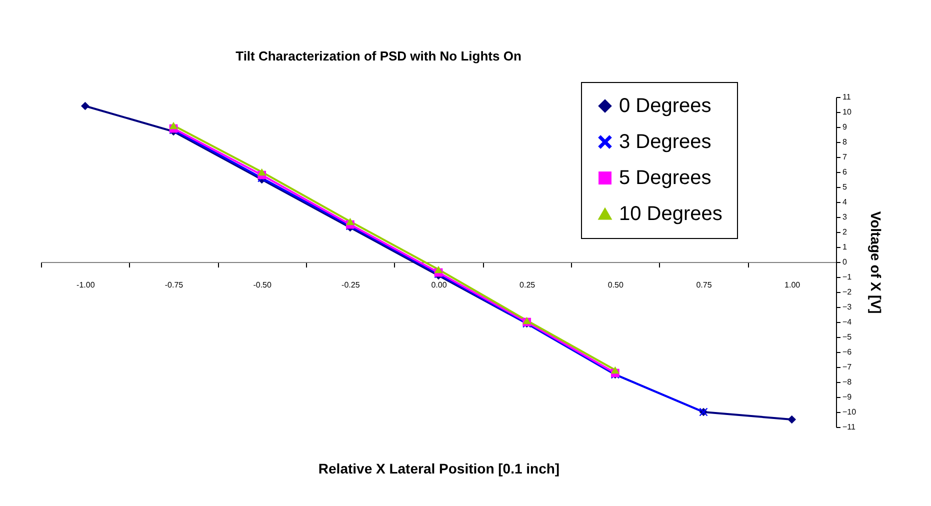 The width and height of the screenshot is (931, 506). I want to click on y-tick-label: 0, so click(845, 262).